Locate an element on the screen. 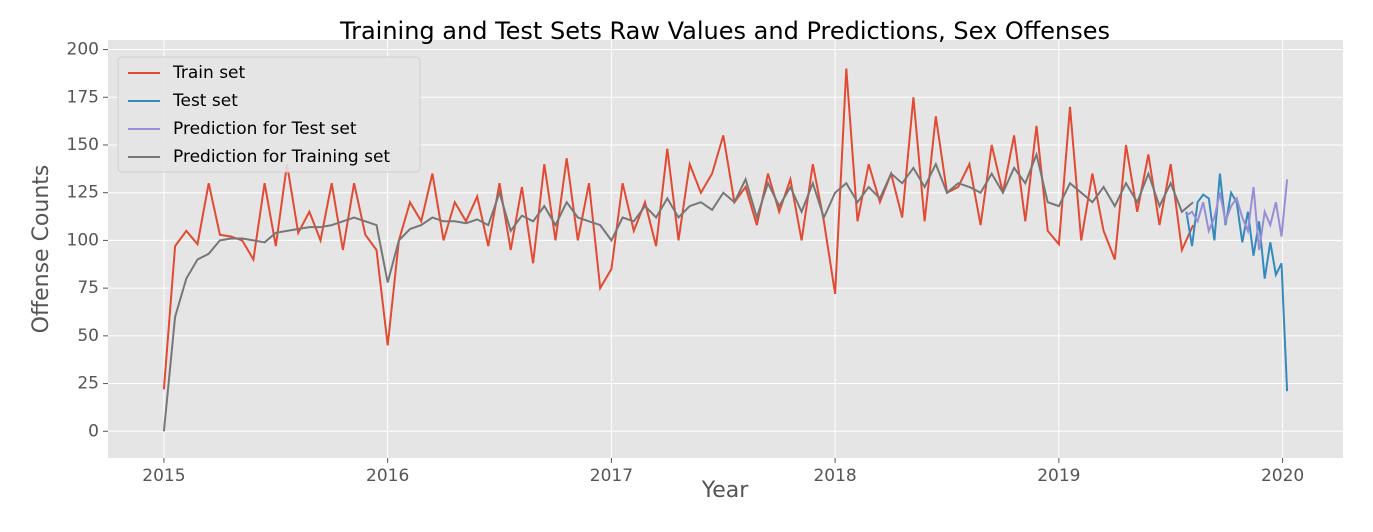 This screenshot has height=532, width=1373. x-tick-label: 2020 is located at coordinates (1282, 476).